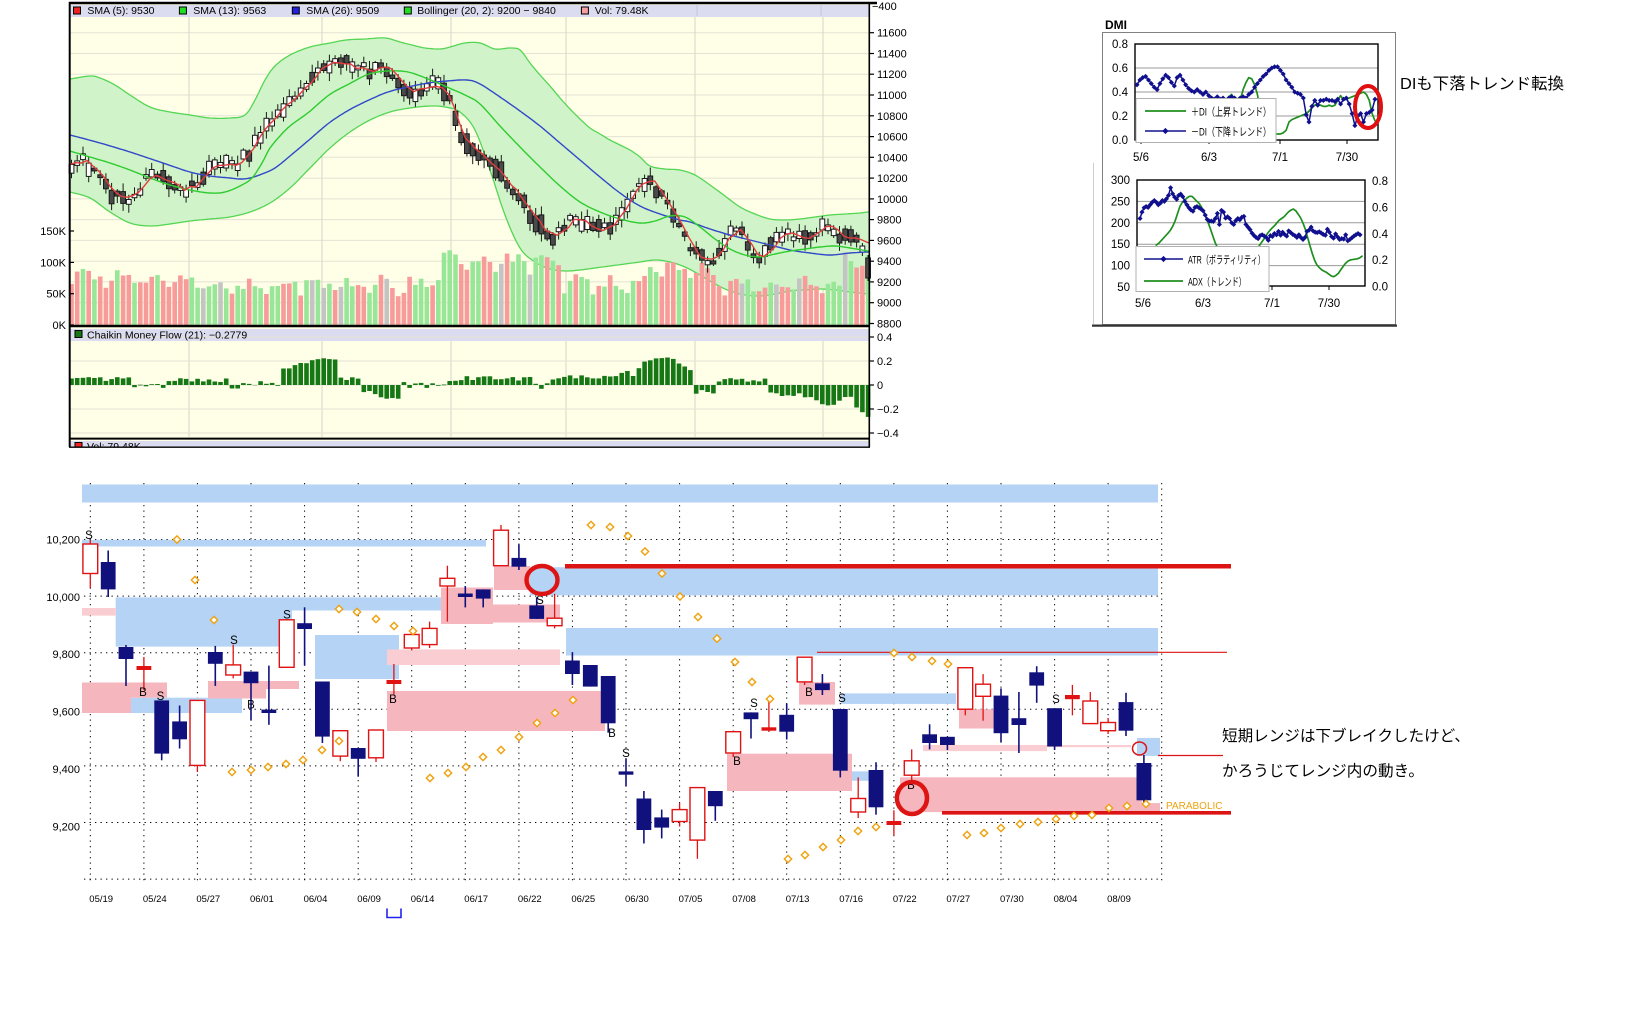 Image resolution: width=1648 pixels, height=1009 pixels. I want to click on svg-text: 100, so click(1120, 267).